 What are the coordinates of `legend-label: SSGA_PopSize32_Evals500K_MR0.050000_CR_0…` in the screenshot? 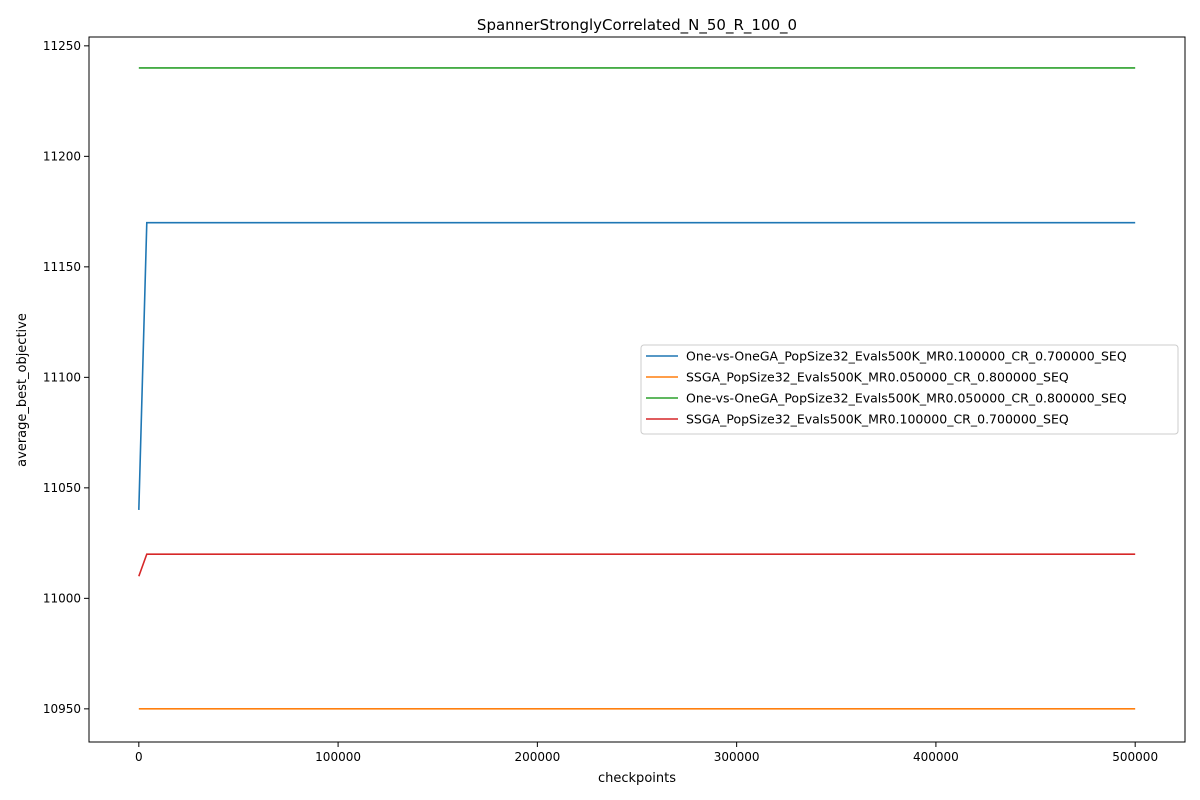 It's located at (877, 377).